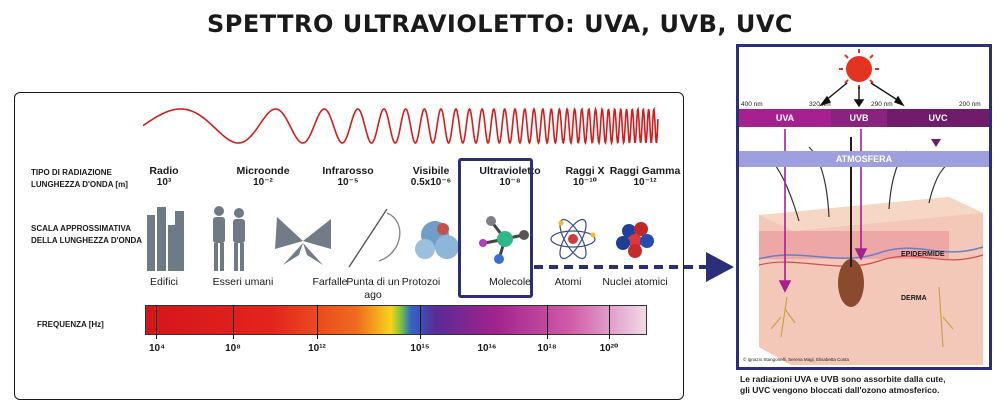 The width and height of the screenshot is (1000, 412). What do you see at coordinates (373, 288) in the screenshot?
I see `object-needle-label: Punta di un ago` at bounding box center [373, 288].